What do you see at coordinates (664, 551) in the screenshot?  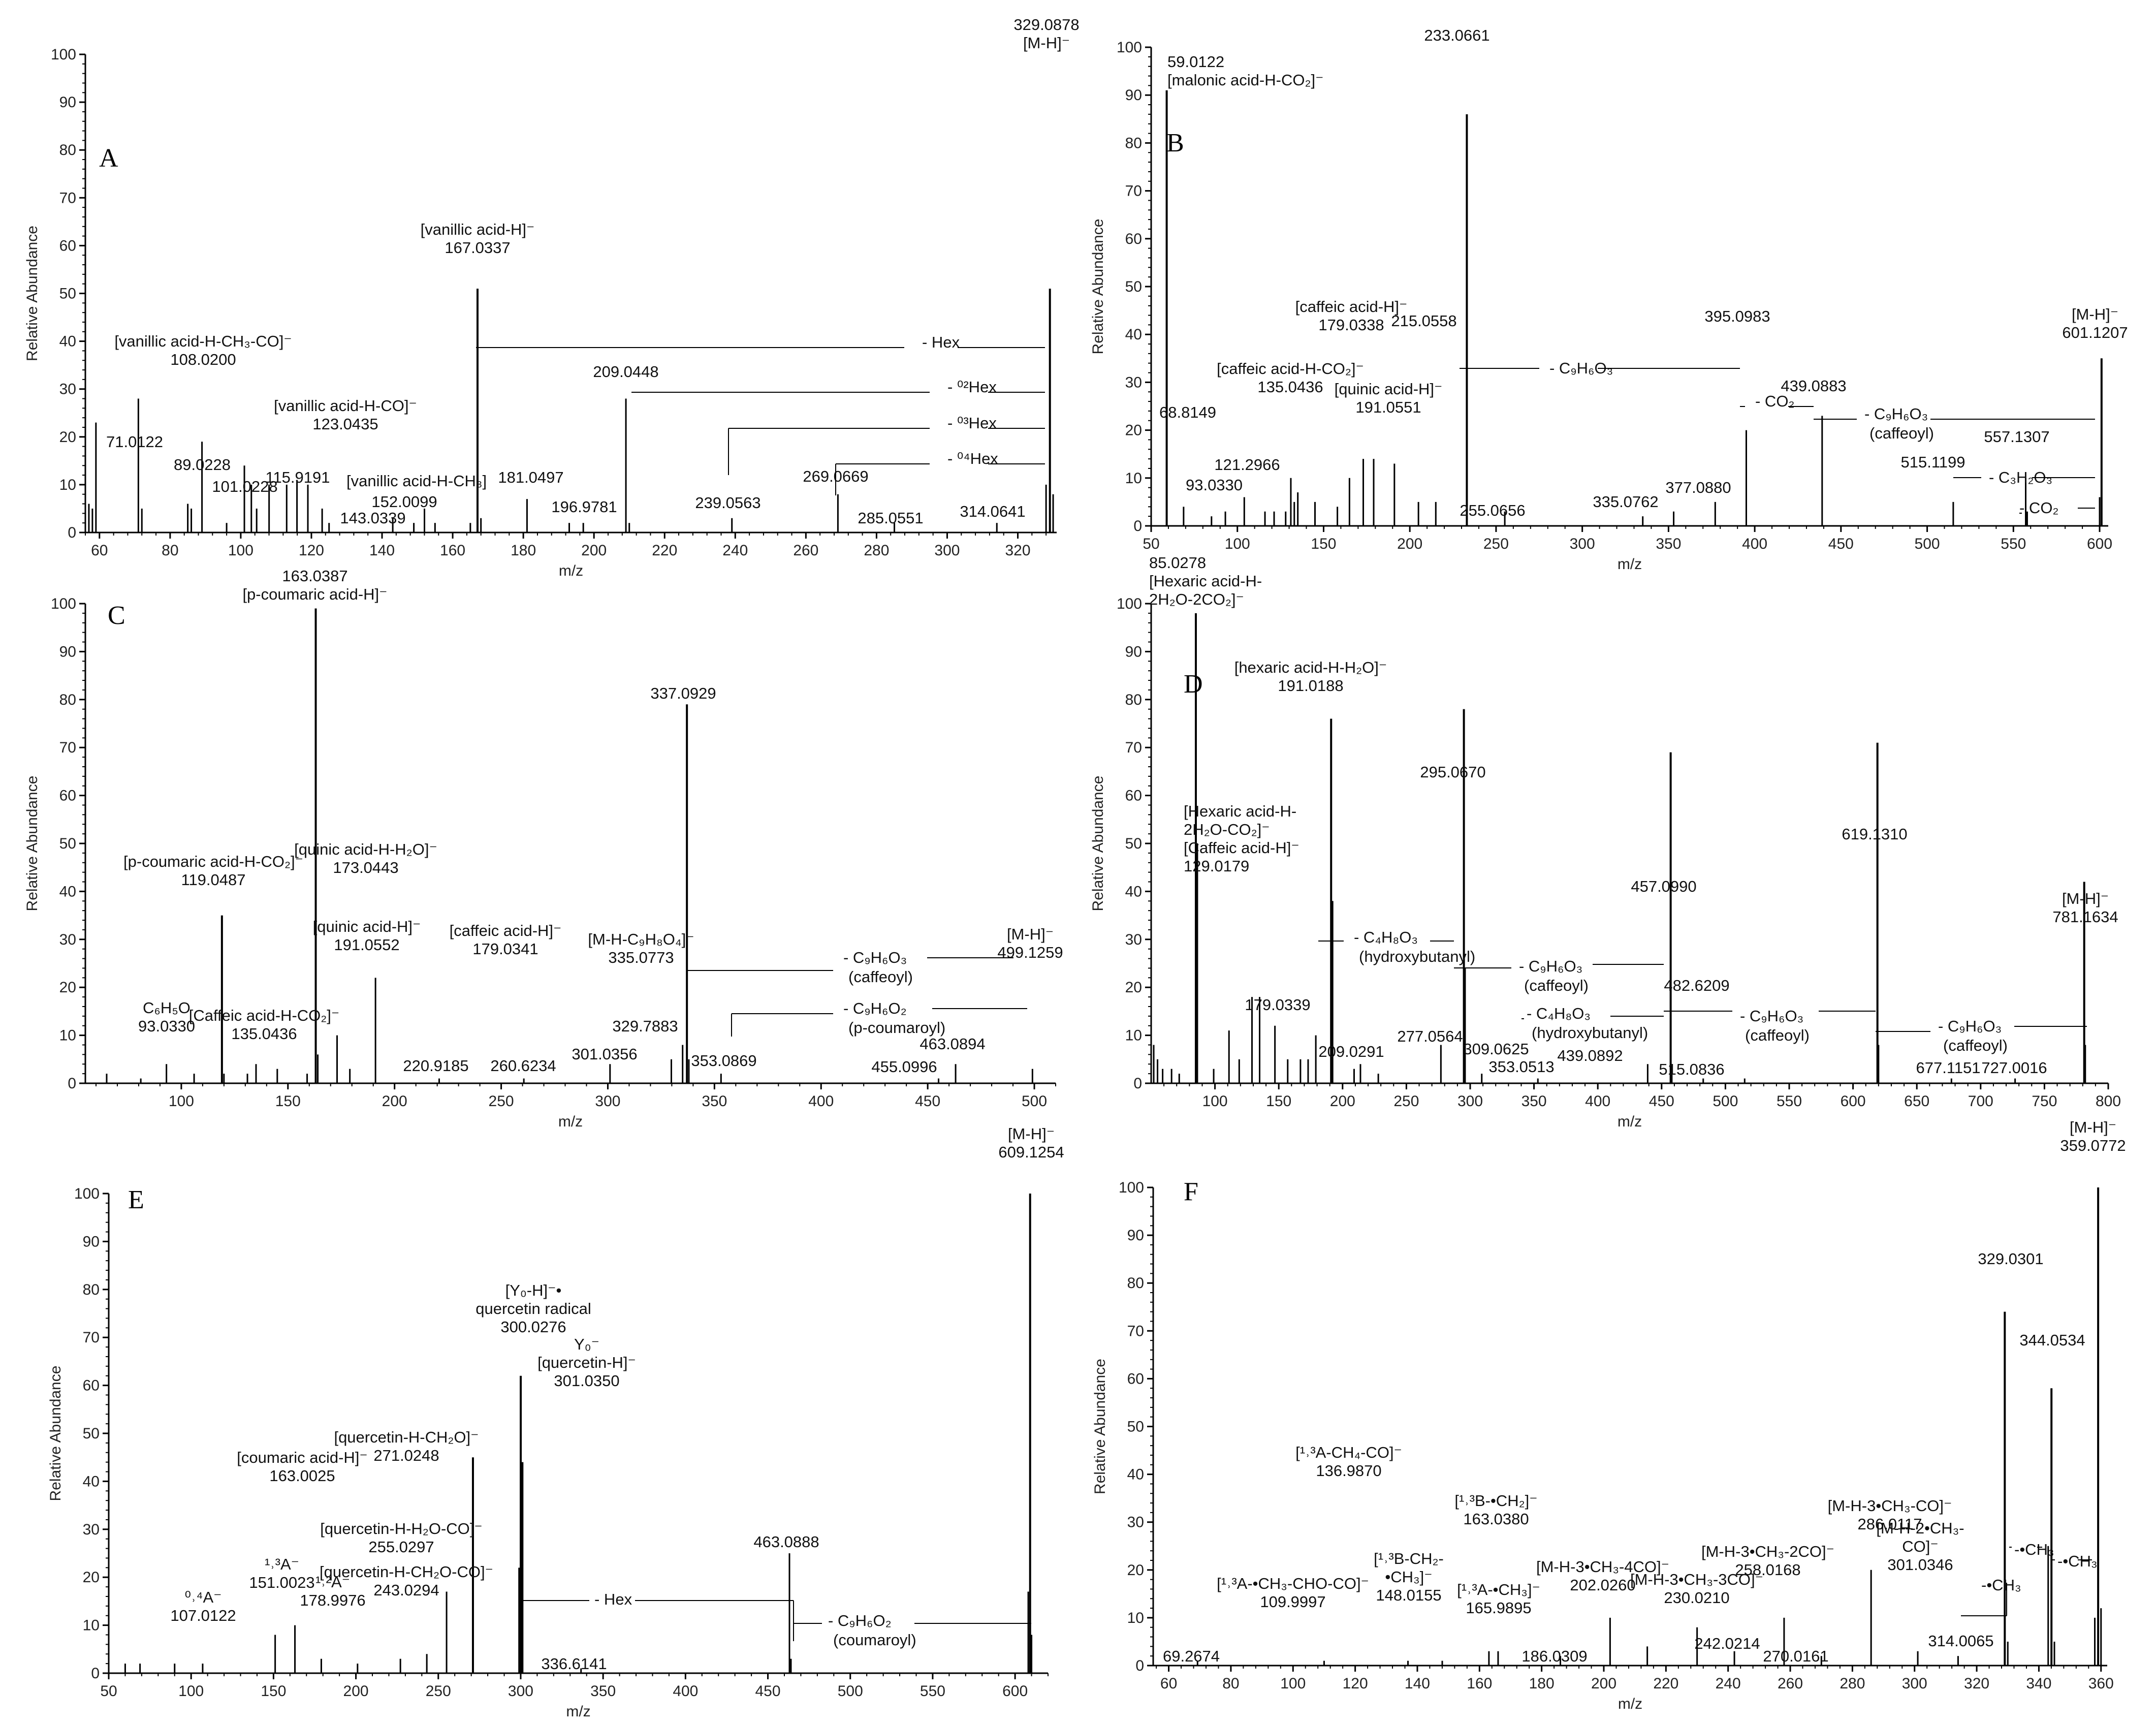 I see `x-tick-label: 220` at bounding box center [664, 551].